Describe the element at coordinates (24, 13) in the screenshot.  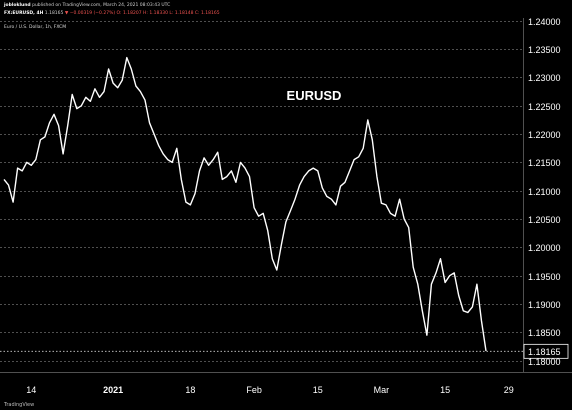
I see `symbol-label: FX:EURUSD, 4H` at that location.